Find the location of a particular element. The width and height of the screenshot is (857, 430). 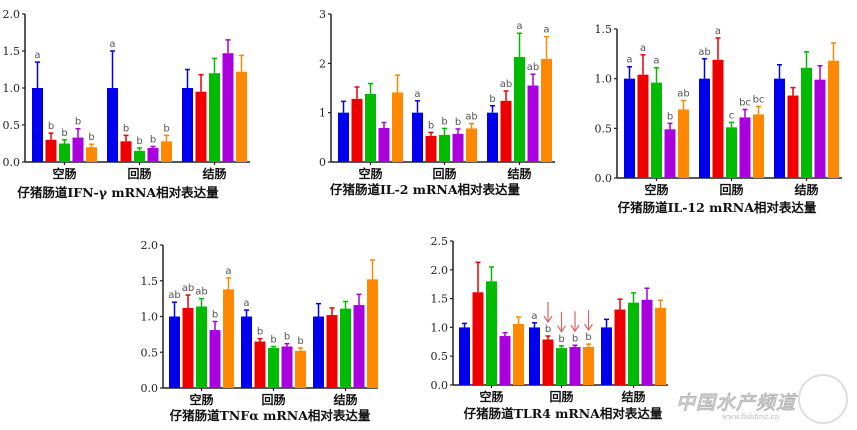

chart-title: 仔猪肠道IL-12 mRNA相对表达量 is located at coordinates (717, 207).